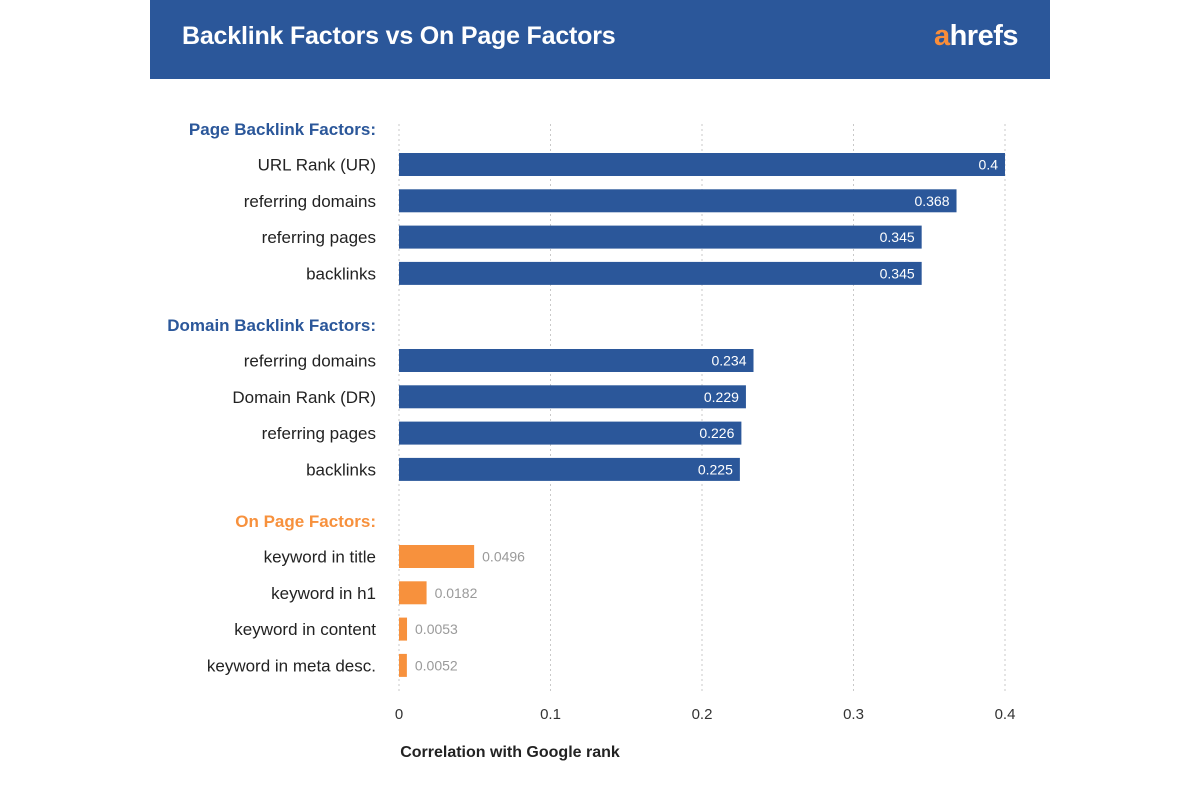 The width and height of the screenshot is (1200, 811). I want to click on x-axis-label: Correlation with Google rank, so click(510, 752).